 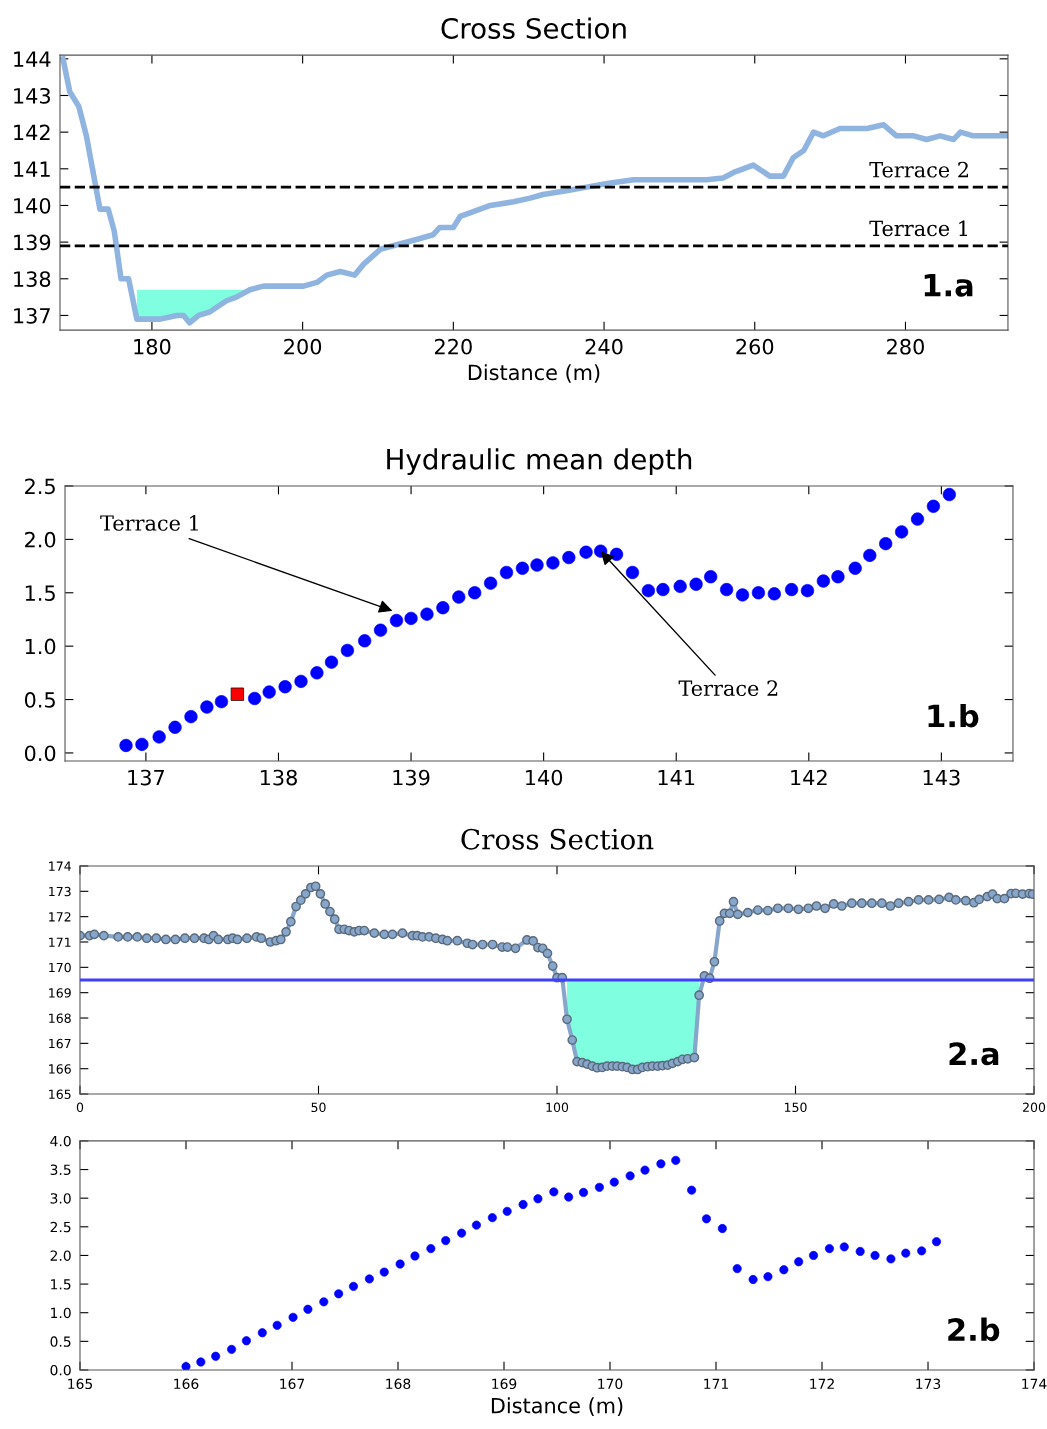 What do you see at coordinates (941, 777) in the screenshot?
I see `x-tick-label: 143` at bounding box center [941, 777].